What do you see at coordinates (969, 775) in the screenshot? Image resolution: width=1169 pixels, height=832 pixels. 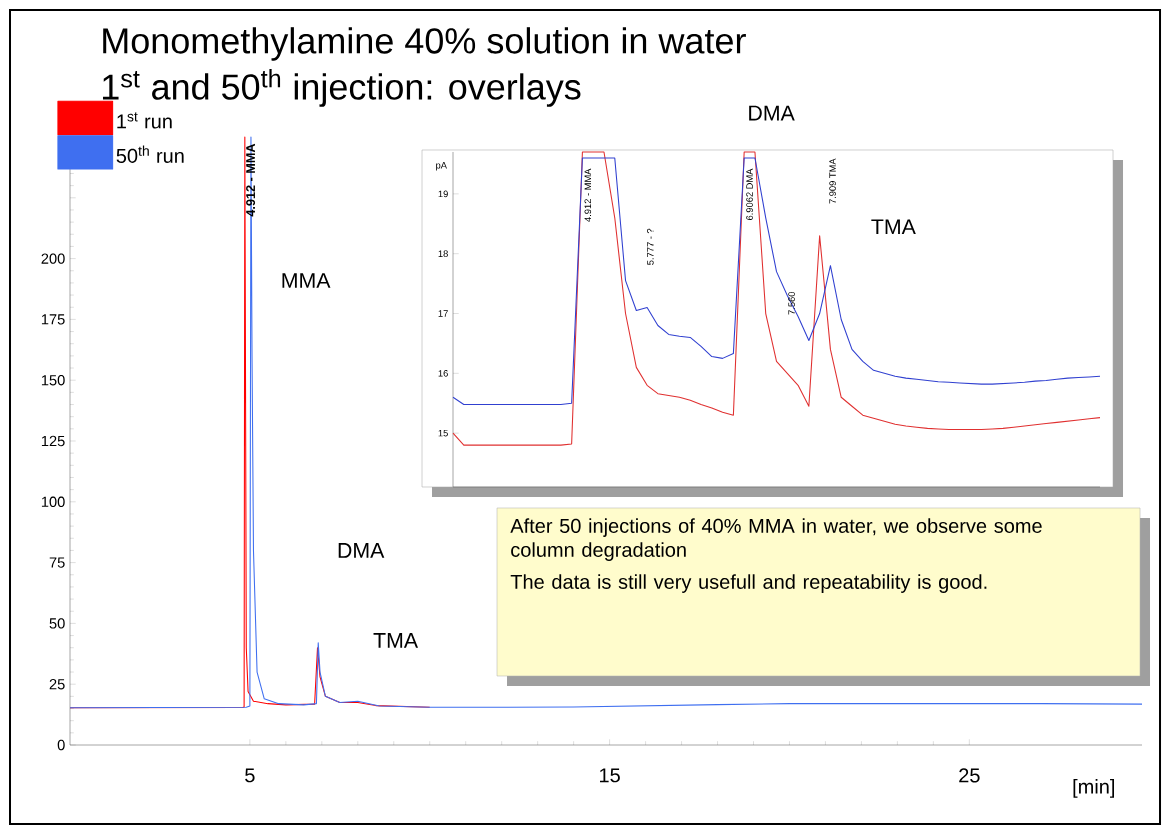 I see `x-tick-label: 25` at bounding box center [969, 775].